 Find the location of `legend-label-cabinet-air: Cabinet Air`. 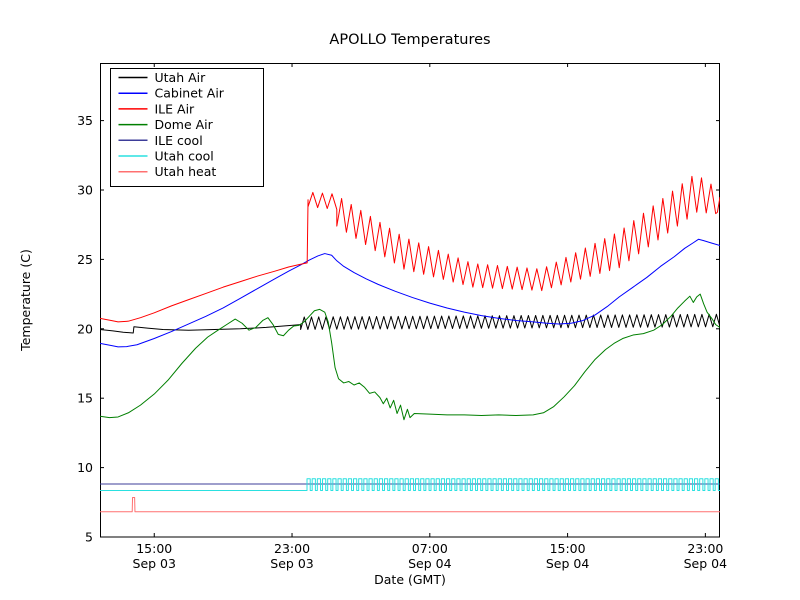

legend-label-cabinet-air: Cabinet Air is located at coordinates (190, 93).